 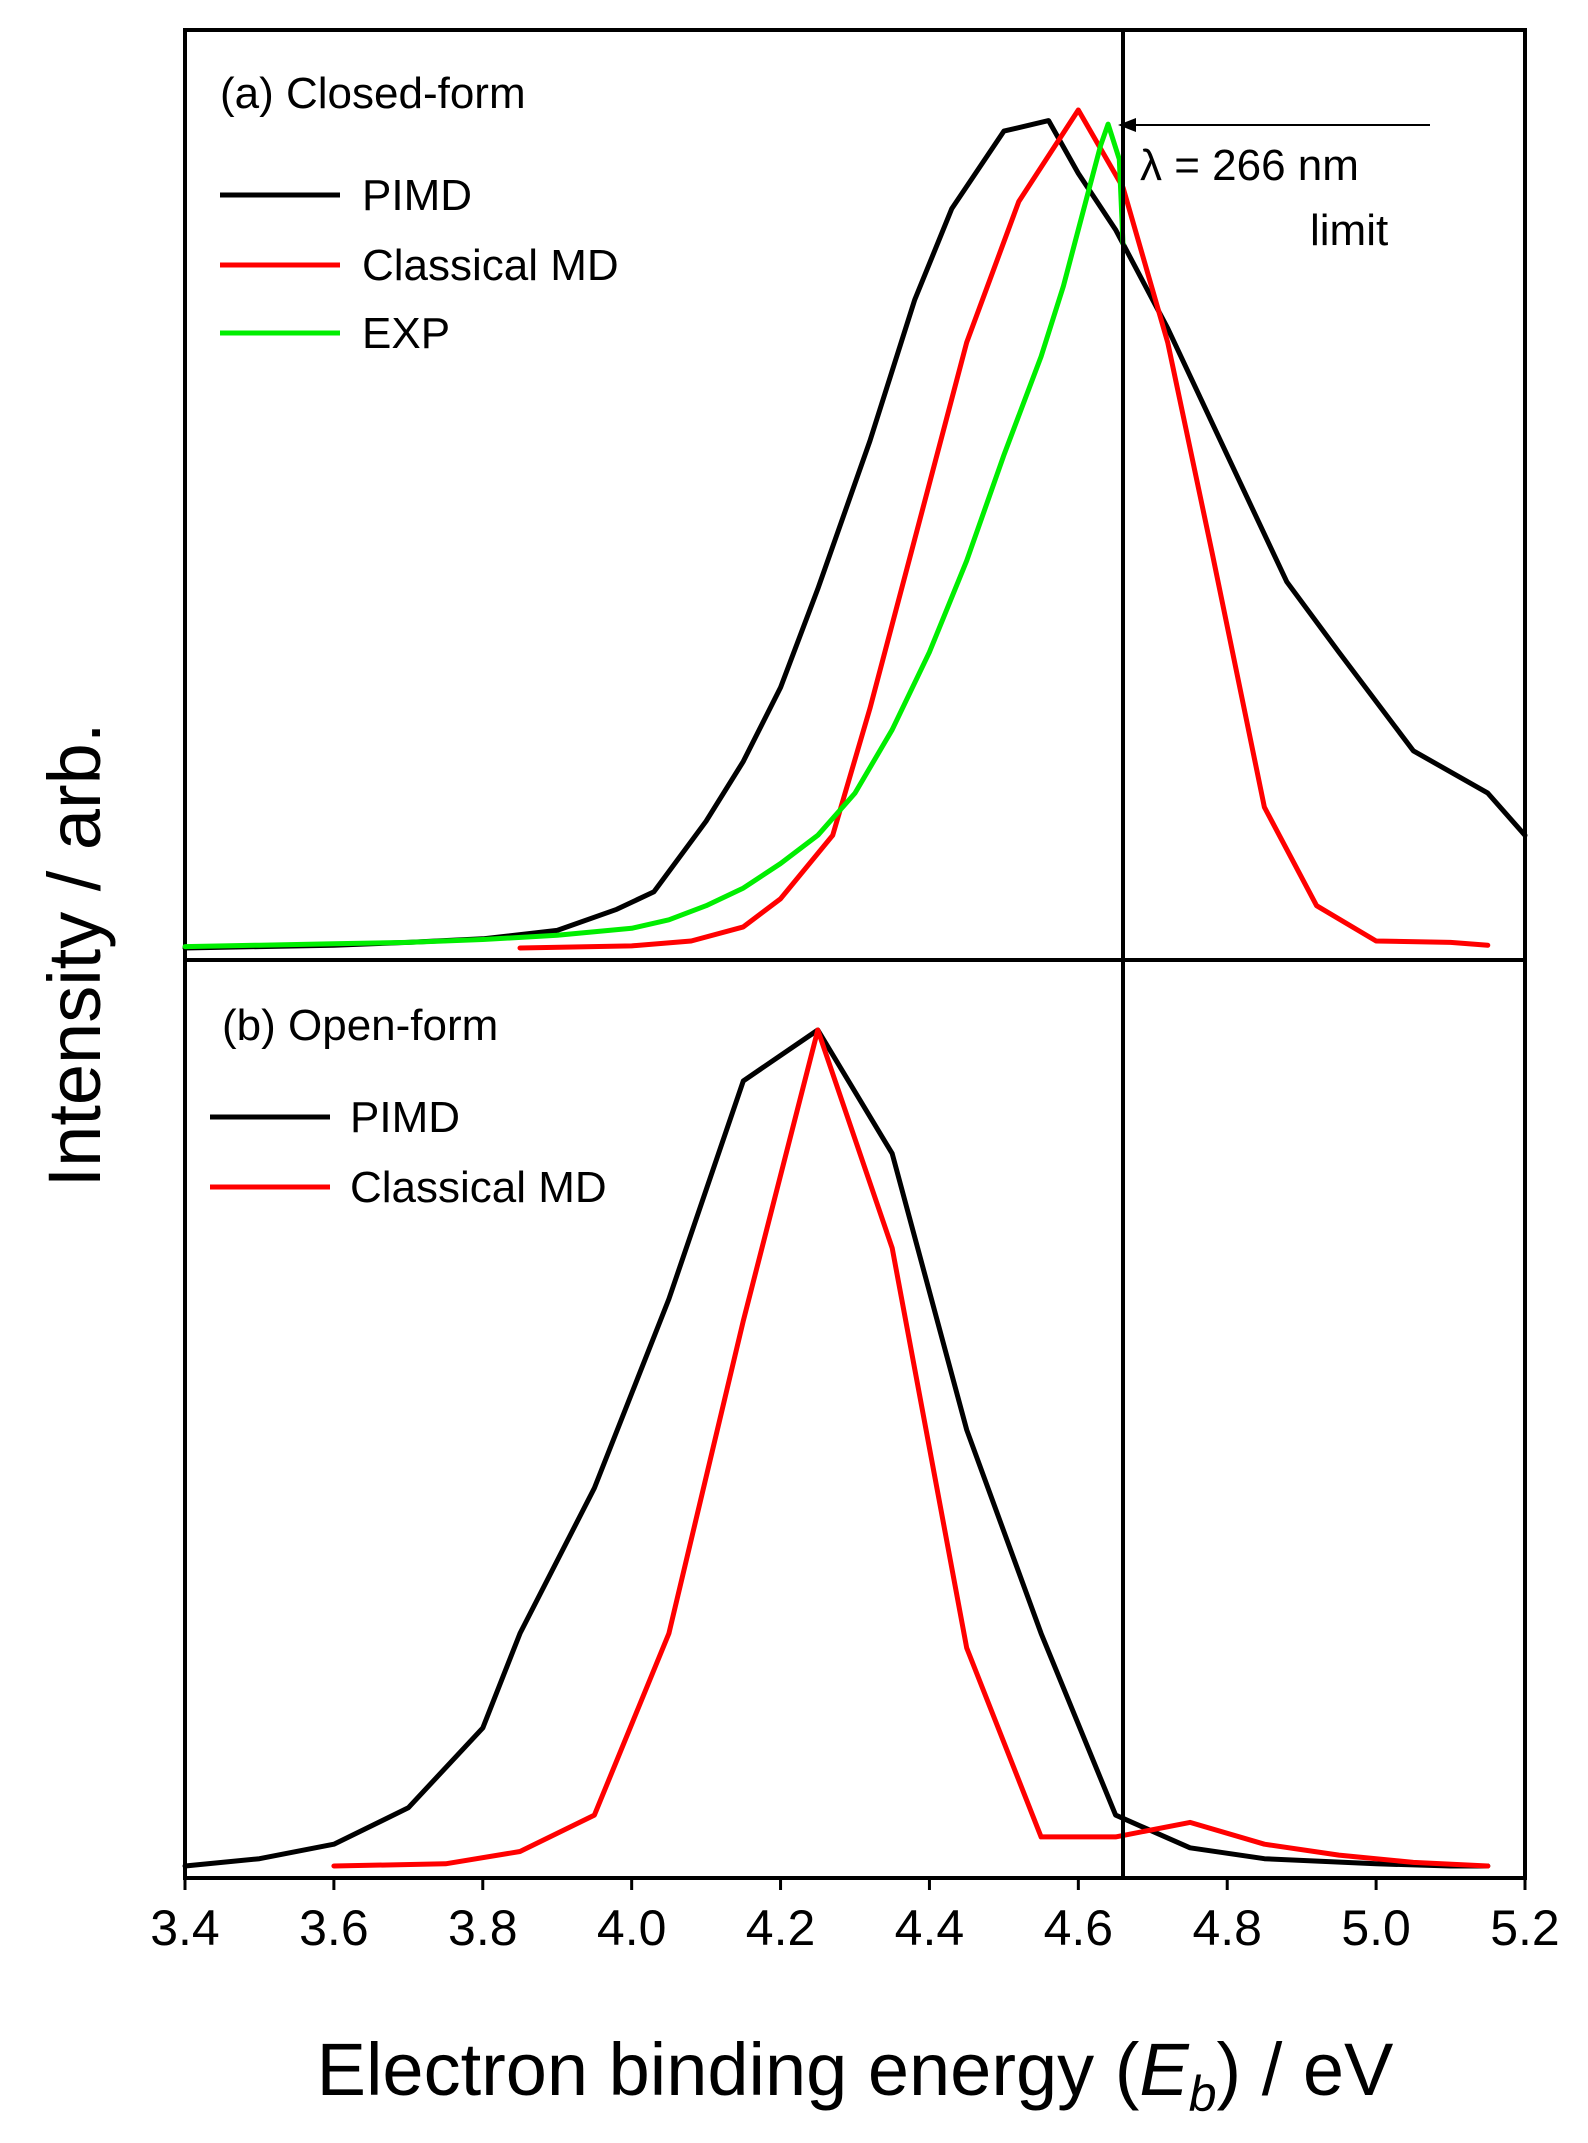 What do you see at coordinates (728, 2069) in the screenshot?
I see `x-axis-label-prefix: Electron binding energy (` at bounding box center [728, 2069].